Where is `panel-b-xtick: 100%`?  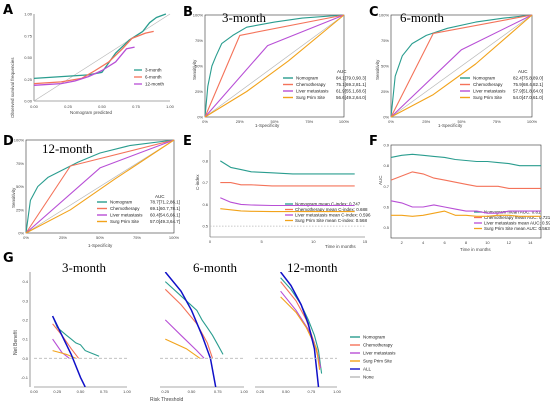 panel-b-xtick: 100% is located at coordinates (344, 121).